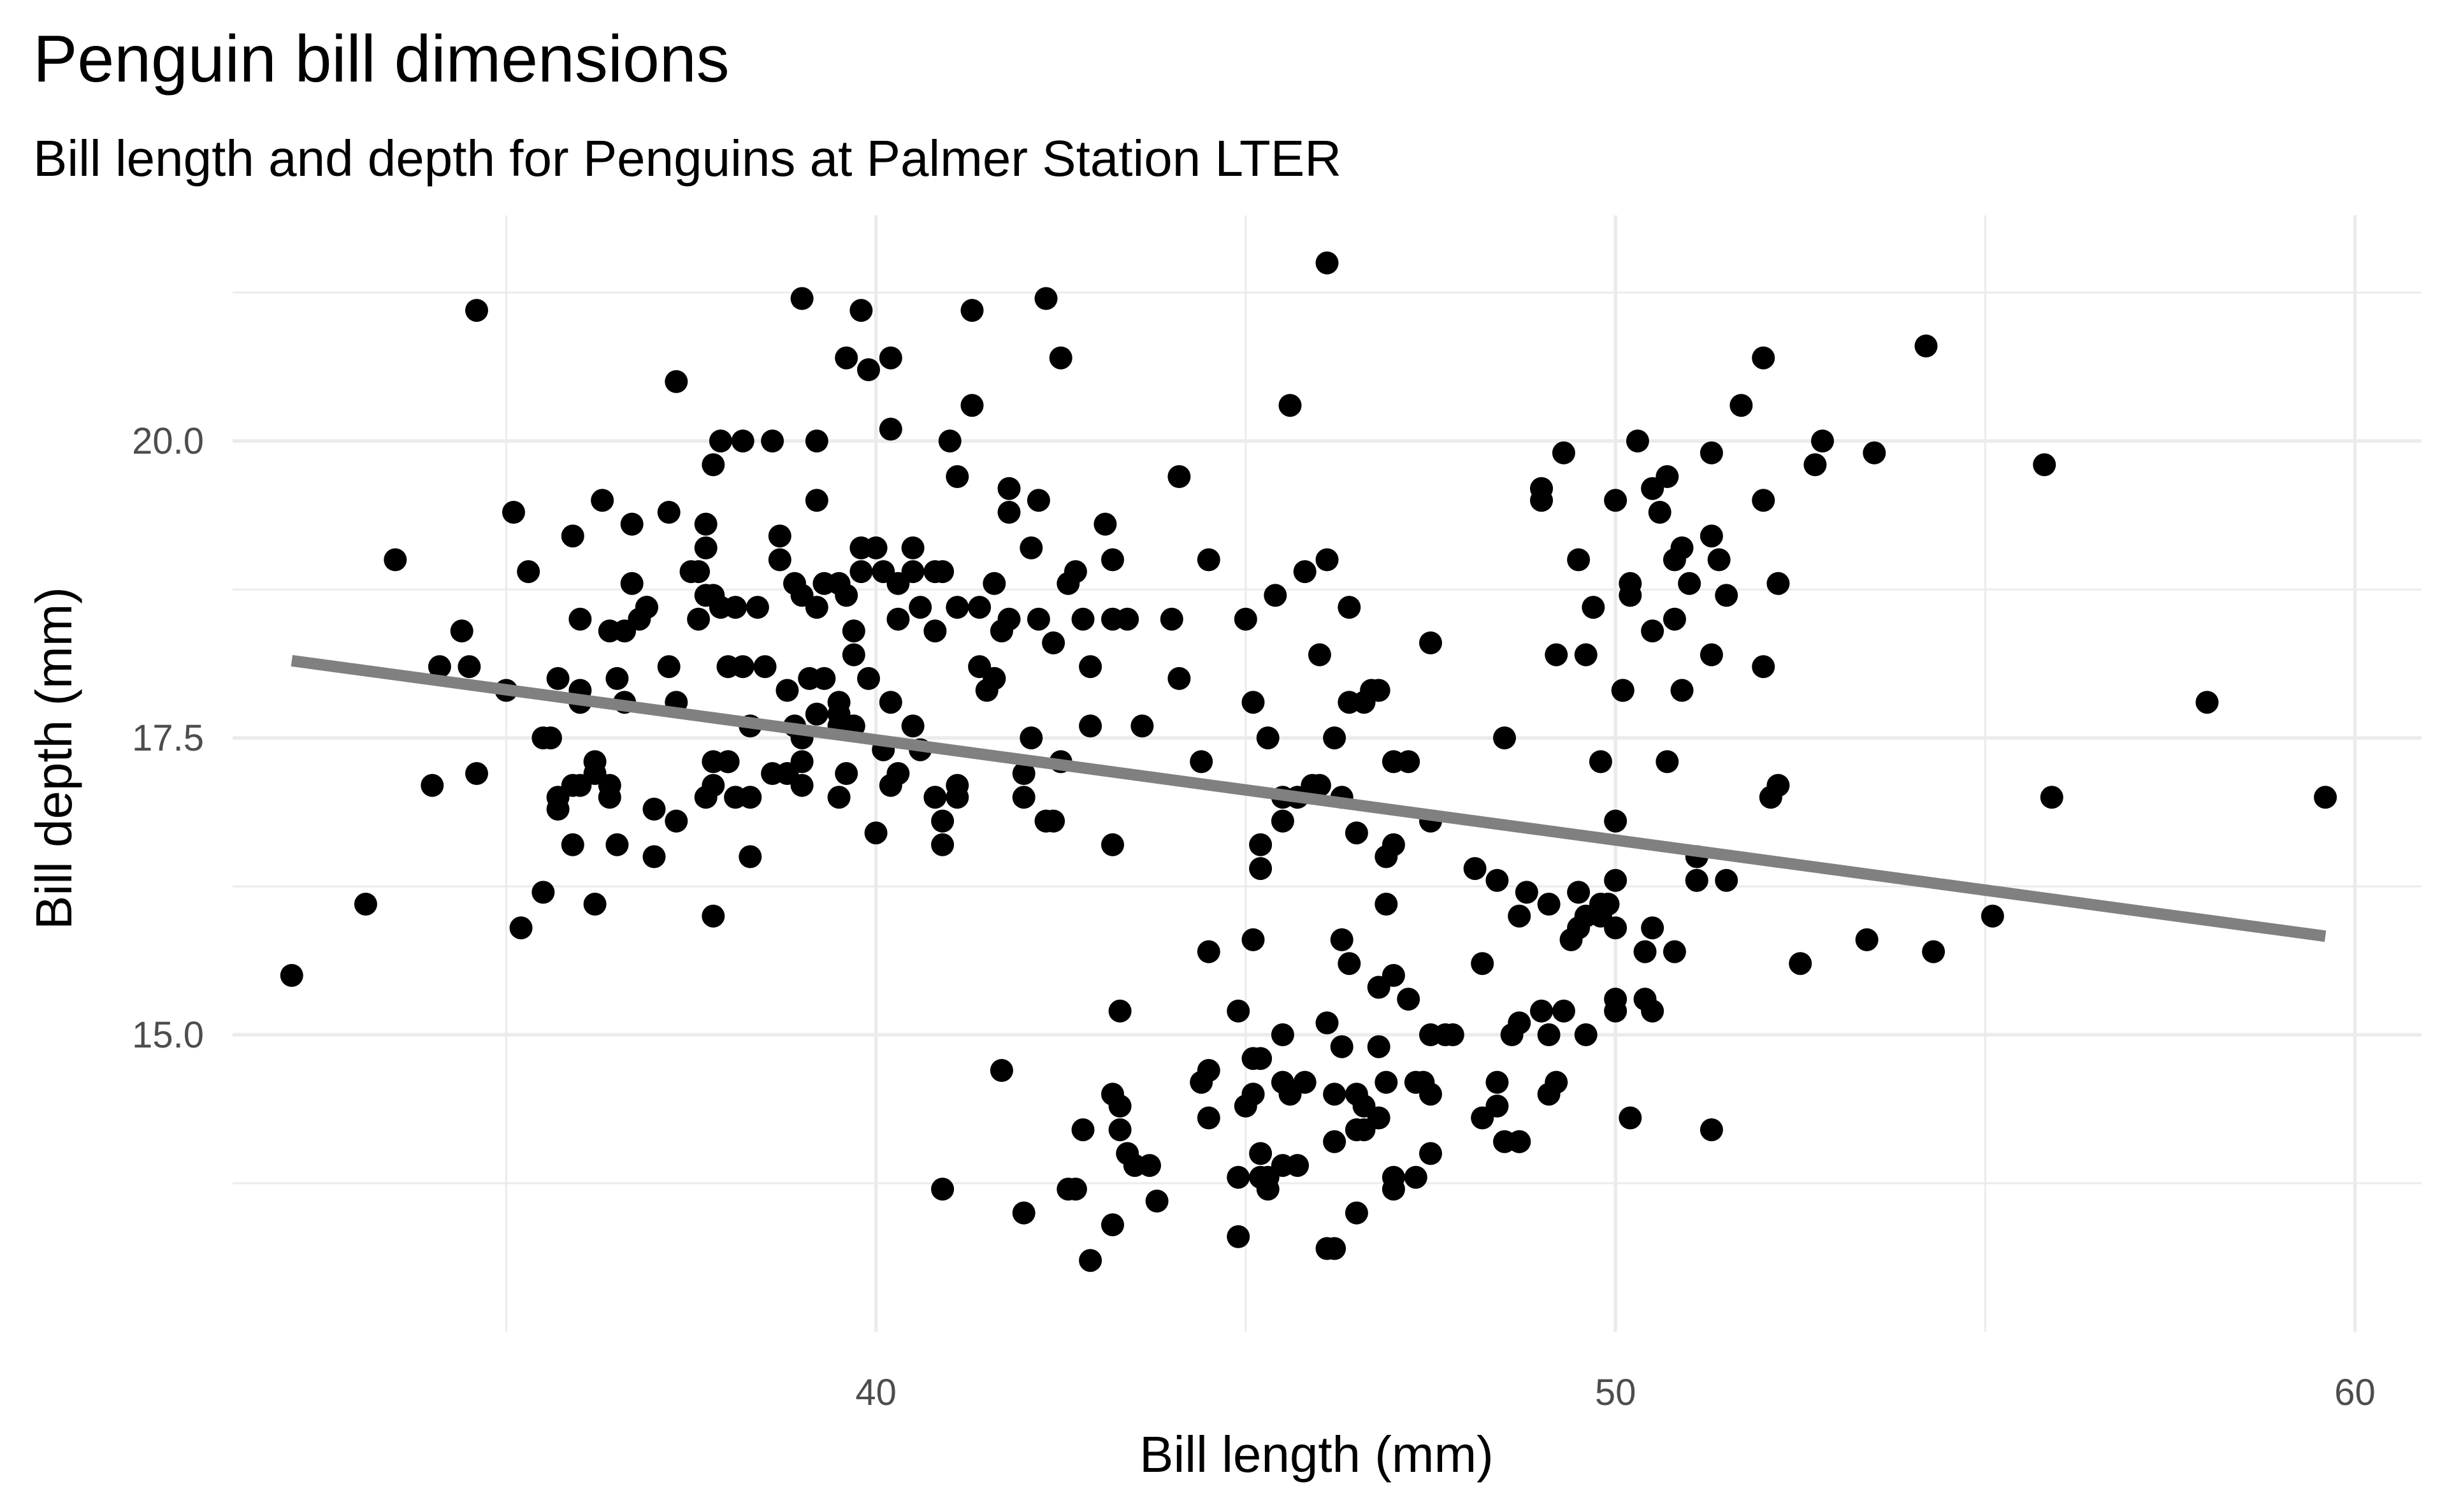 The image size is (2447, 1512). Describe the element at coordinates (168, 1035) in the screenshot. I see `y-tick-label: 15.0` at that location.